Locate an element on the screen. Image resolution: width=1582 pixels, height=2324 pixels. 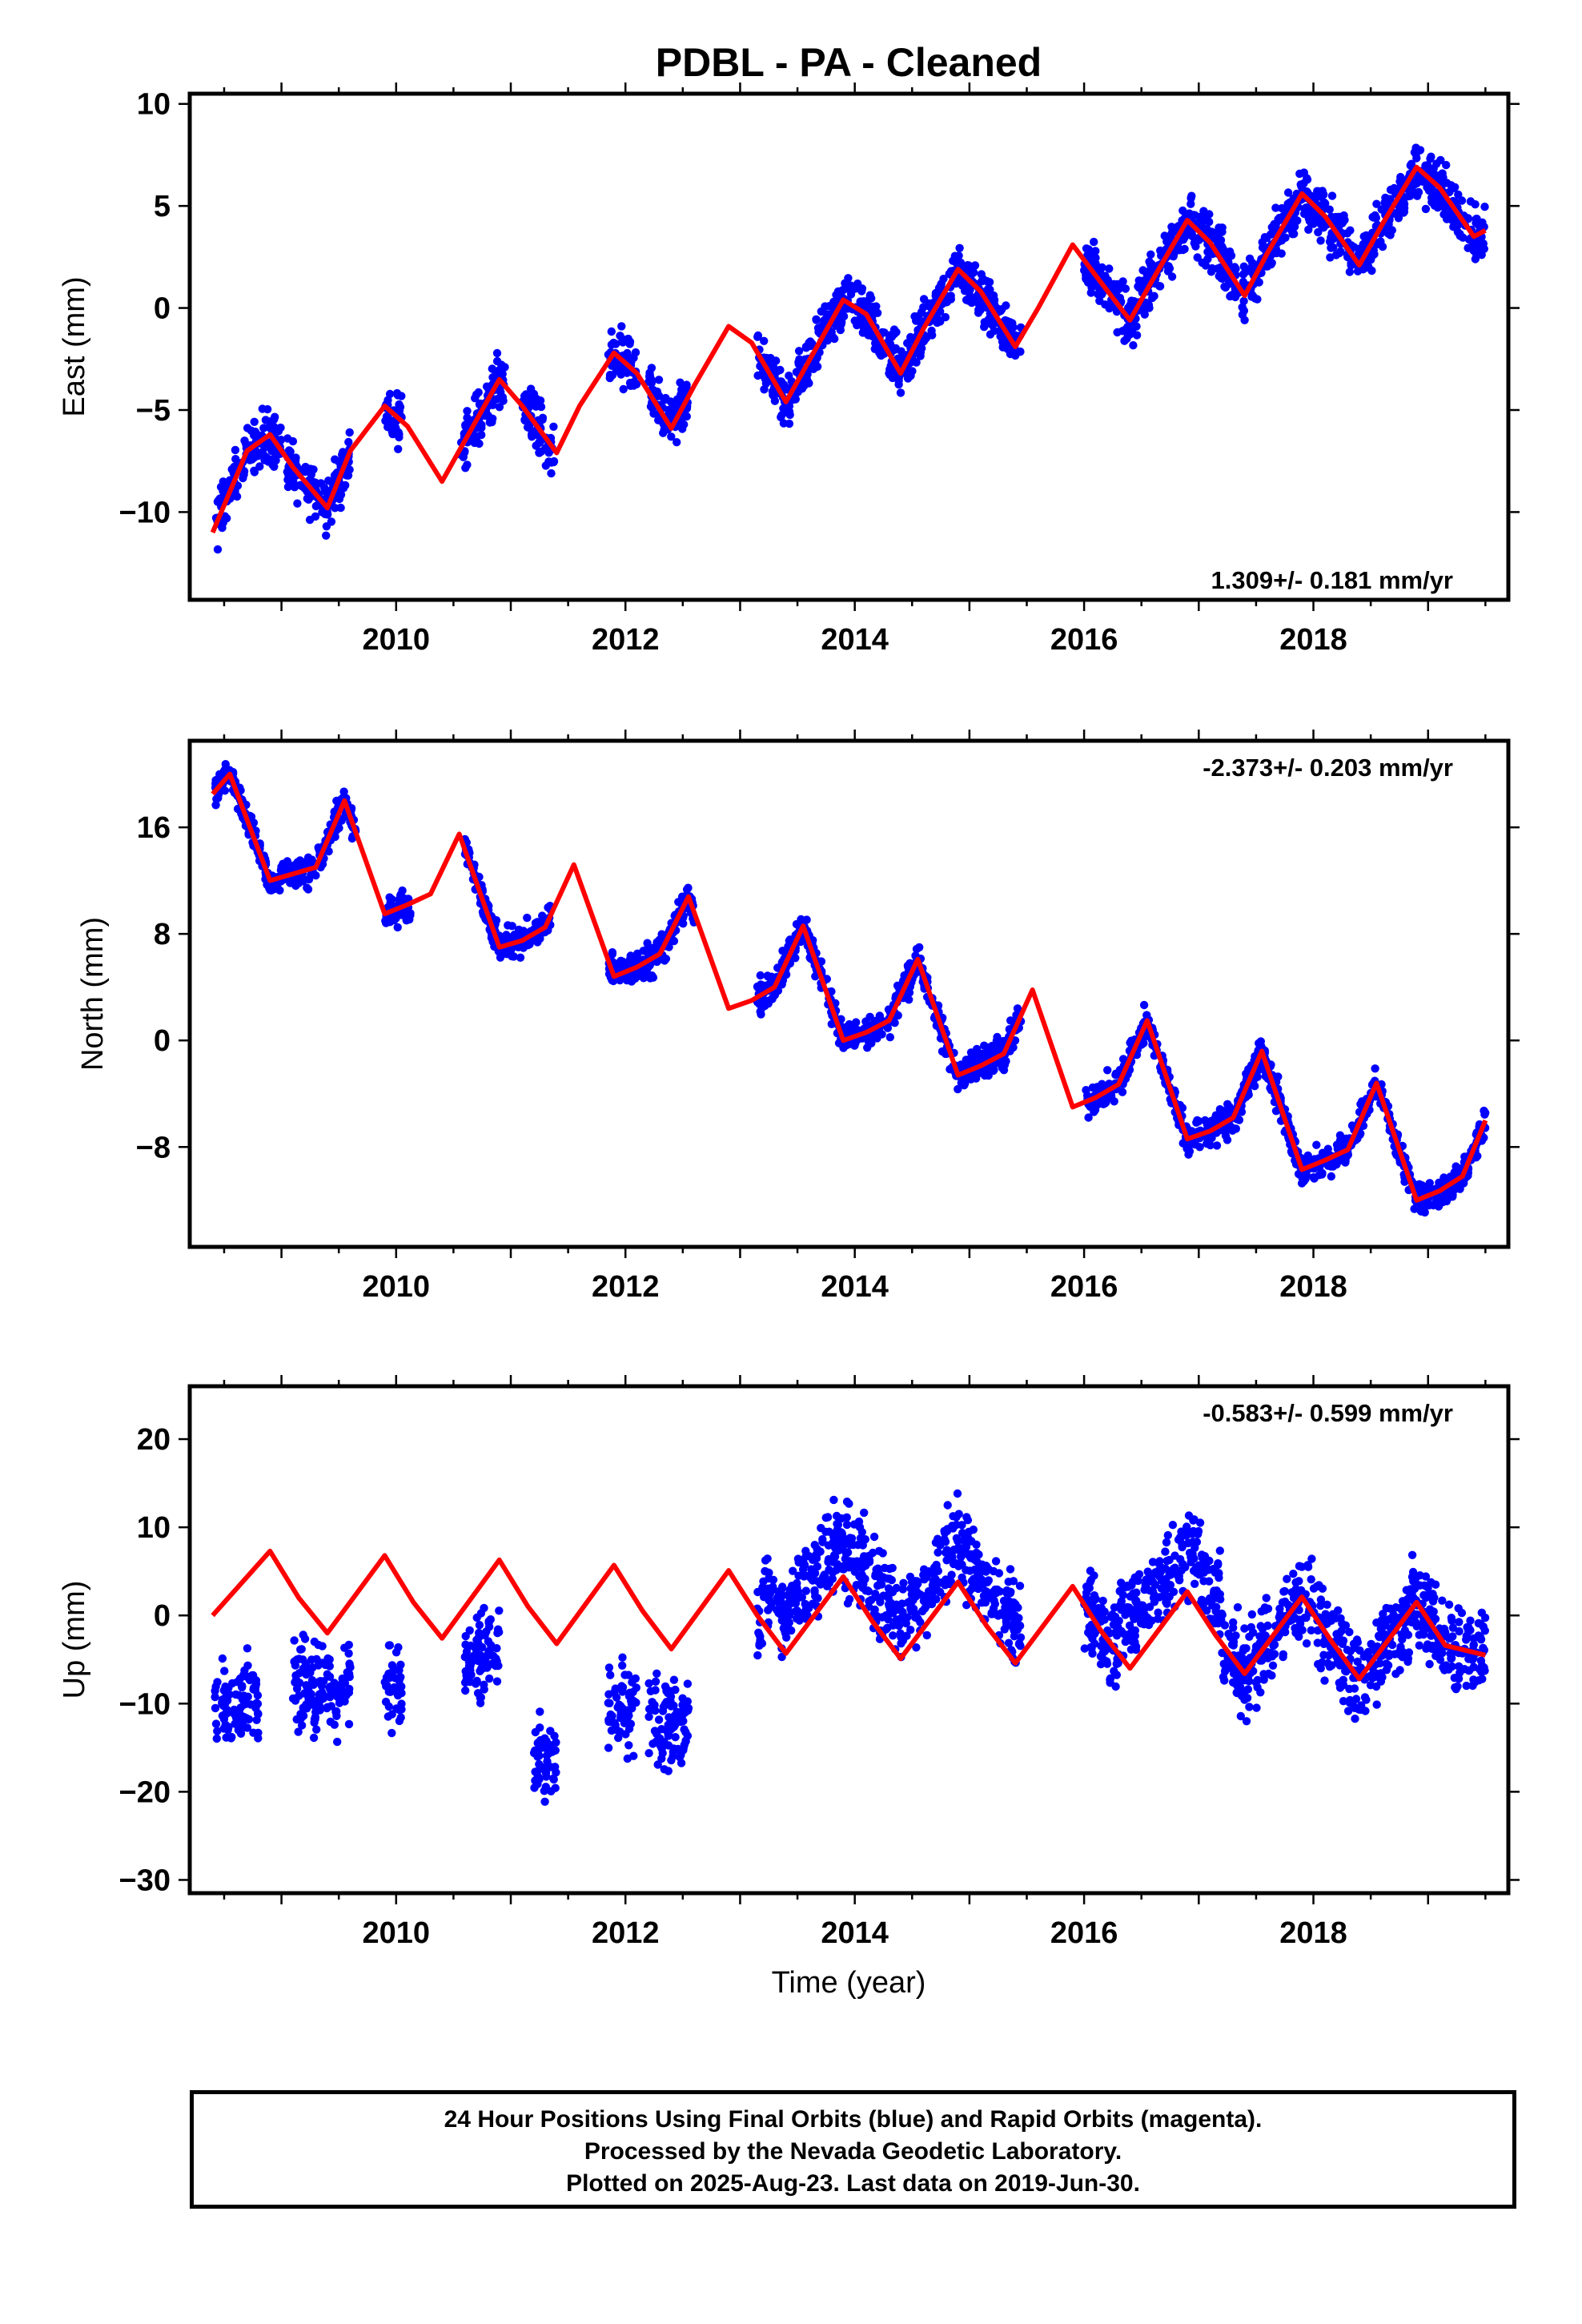
east-y-tick-label: 5 is located at coordinates (162, 206).